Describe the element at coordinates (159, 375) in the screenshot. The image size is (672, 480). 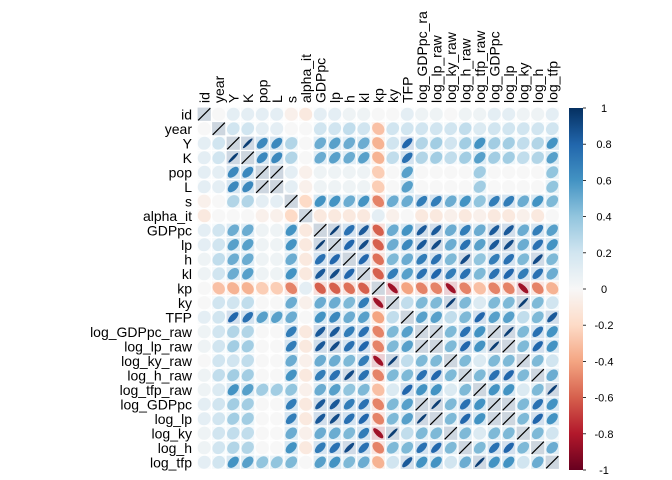
I see `row-label: log_h_raw` at that location.